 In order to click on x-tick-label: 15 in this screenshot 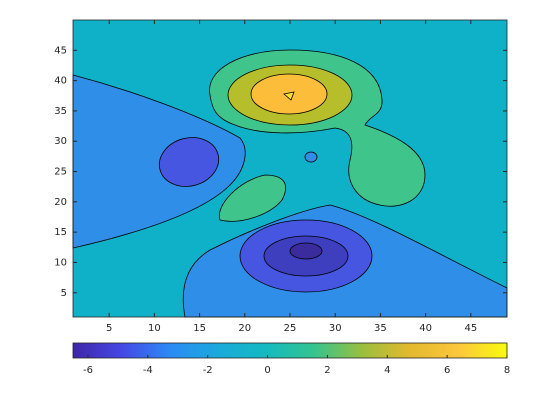, I will do `click(199, 328)`.